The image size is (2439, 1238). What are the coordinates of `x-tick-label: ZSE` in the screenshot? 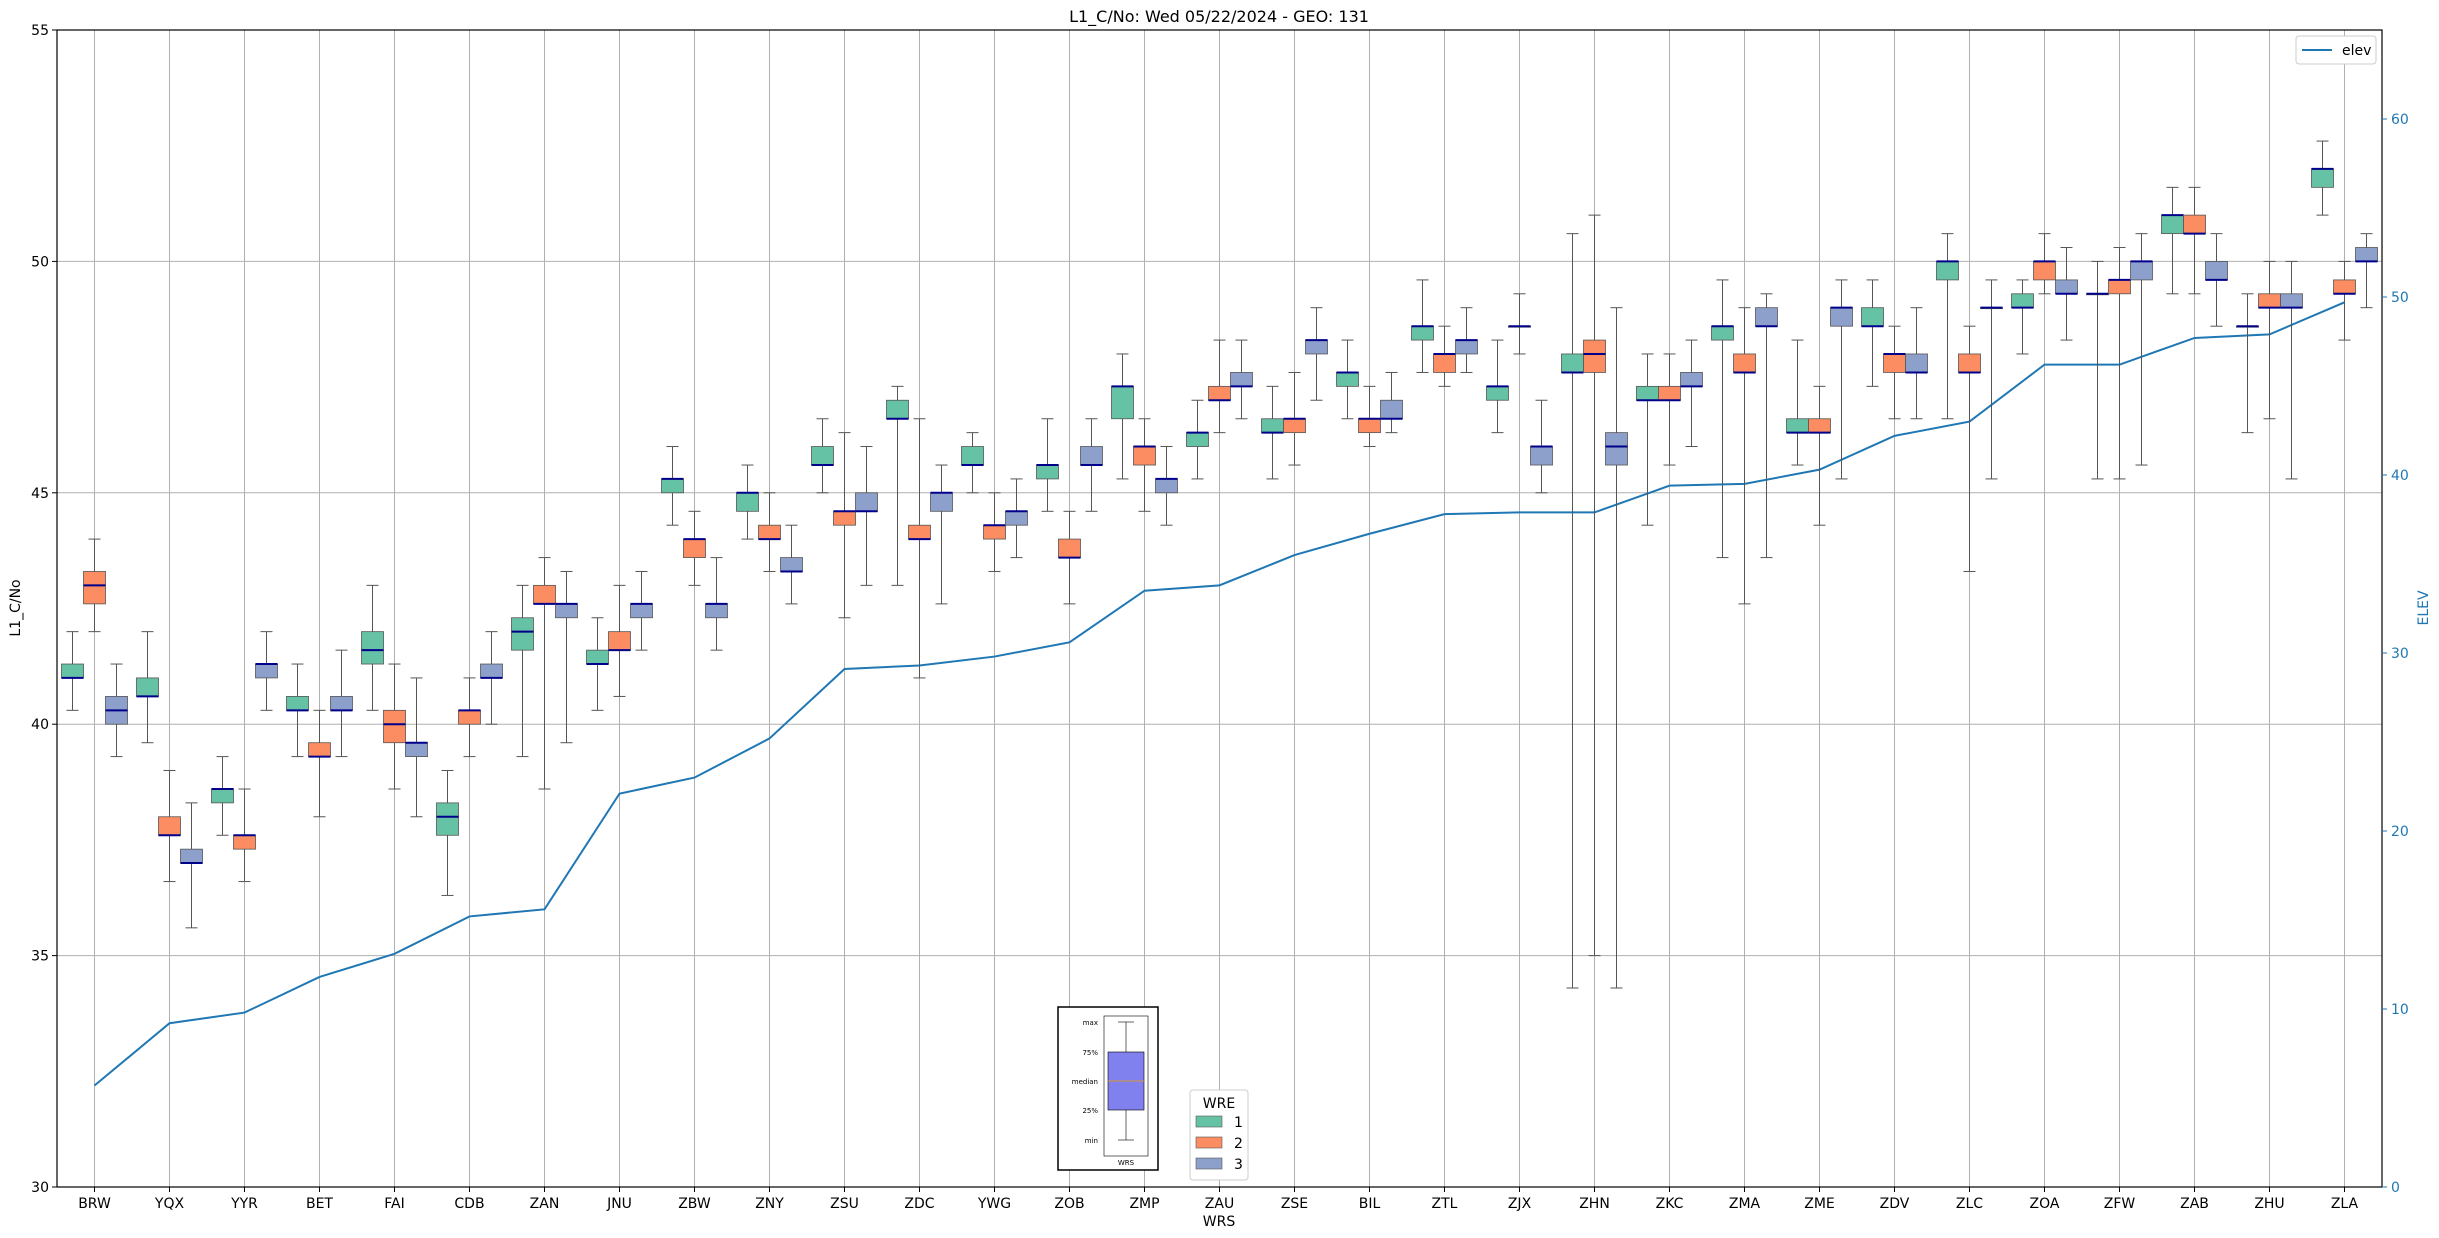 It's located at (1294, 1204).